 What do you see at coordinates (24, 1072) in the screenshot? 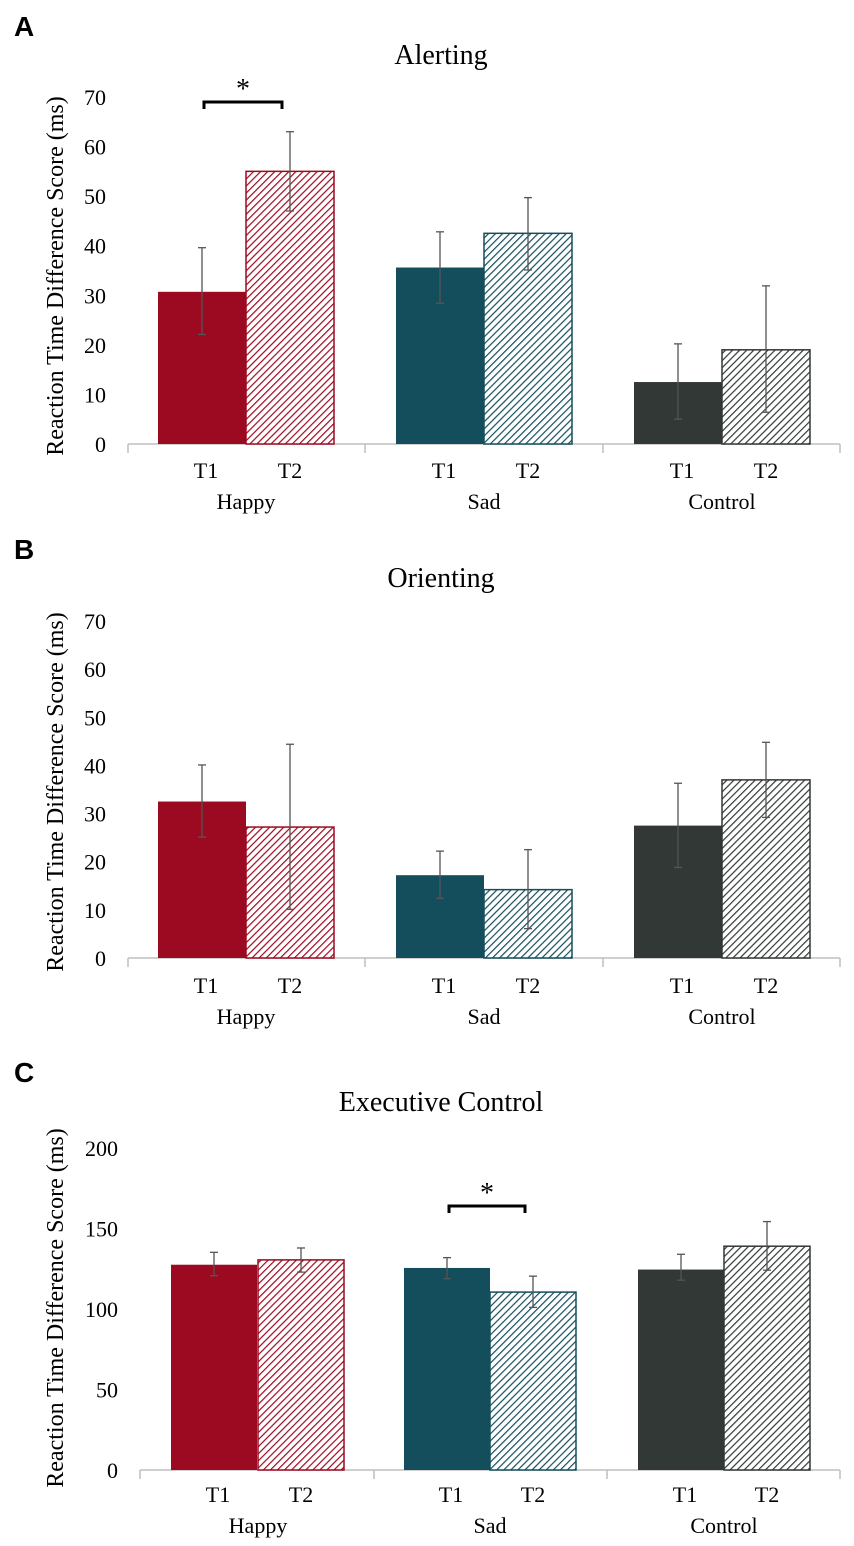
I see `panel-letter: C` at bounding box center [24, 1072].